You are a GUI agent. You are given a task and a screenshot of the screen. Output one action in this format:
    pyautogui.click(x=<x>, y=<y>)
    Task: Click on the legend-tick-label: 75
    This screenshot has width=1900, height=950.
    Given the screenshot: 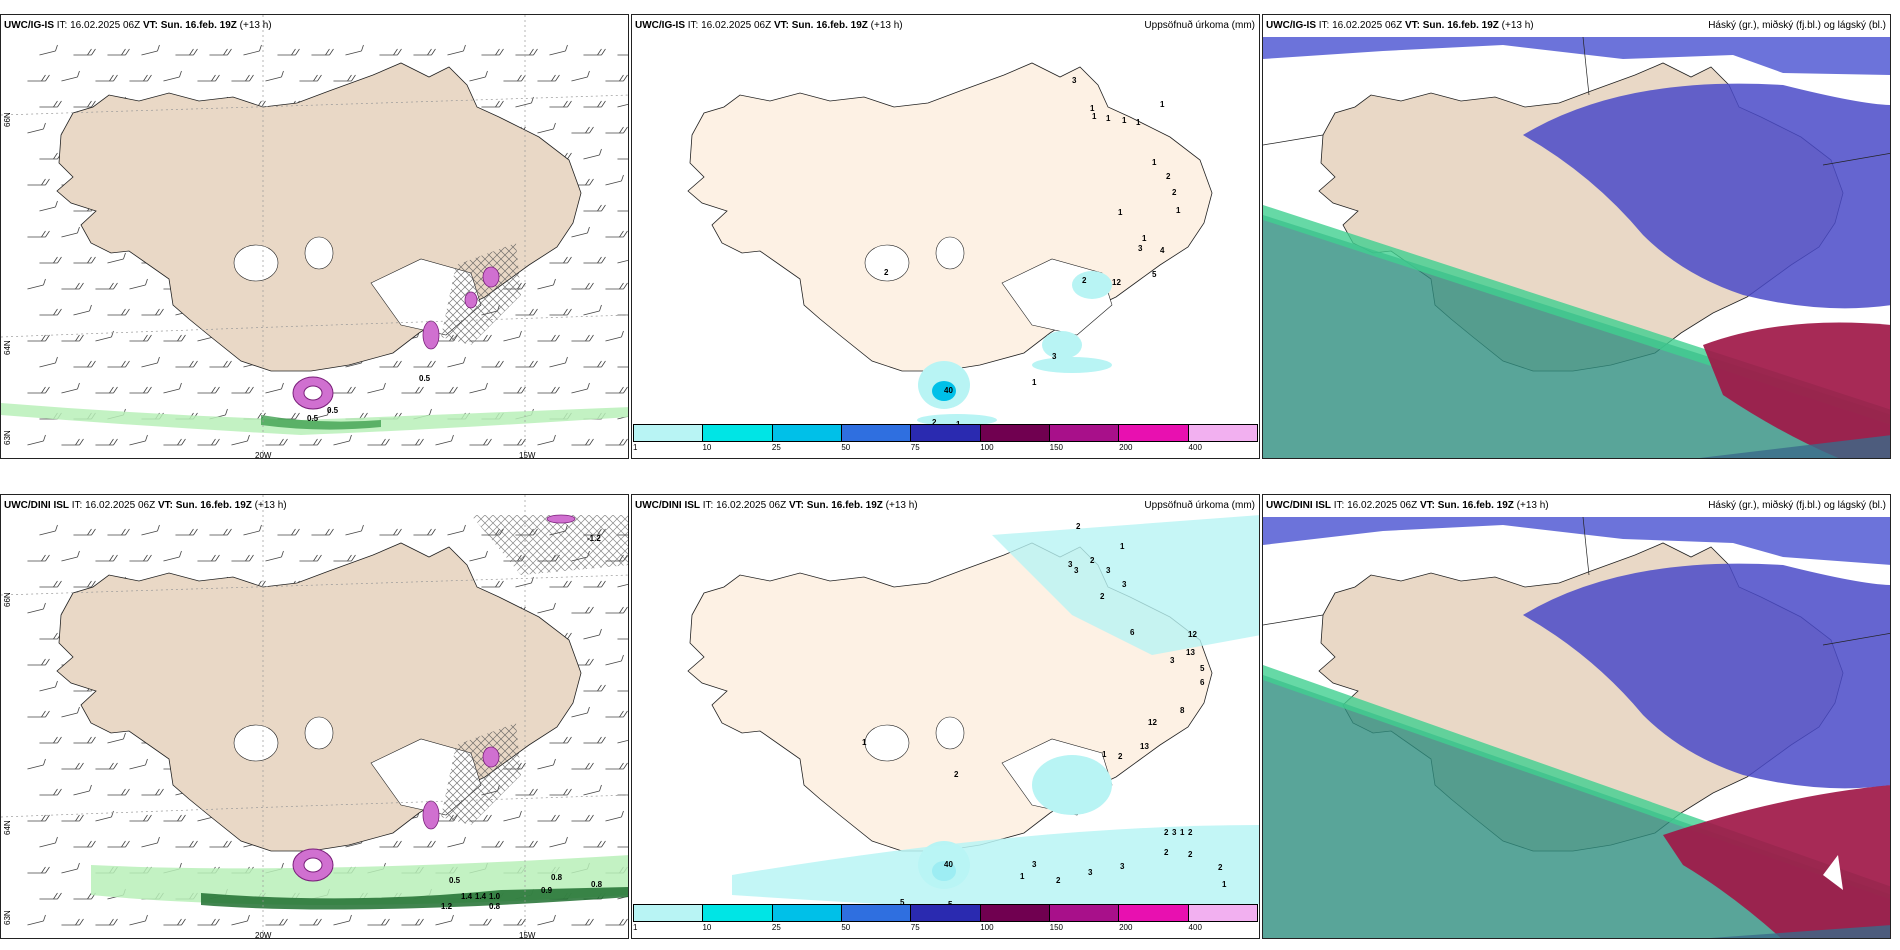 What is the action you would take?
    pyautogui.click(x=915, y=927)
    